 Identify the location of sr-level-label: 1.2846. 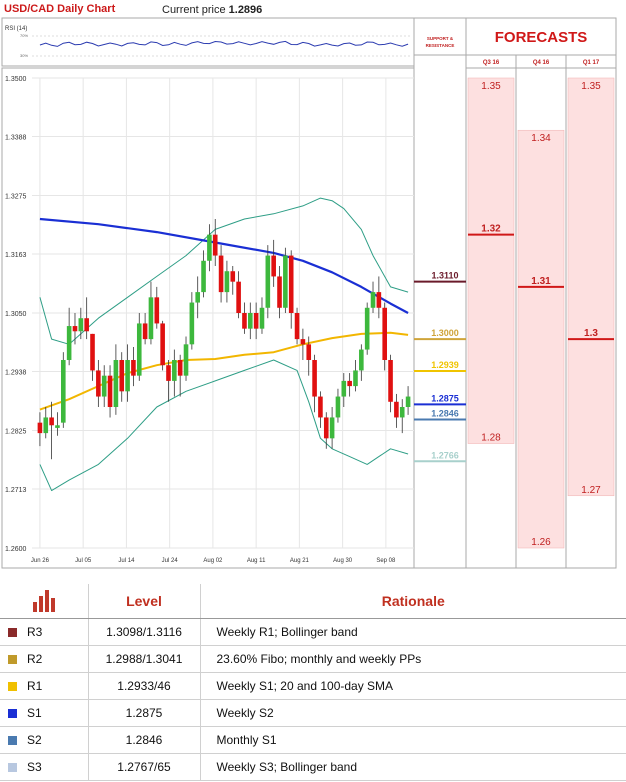
(445, 414).